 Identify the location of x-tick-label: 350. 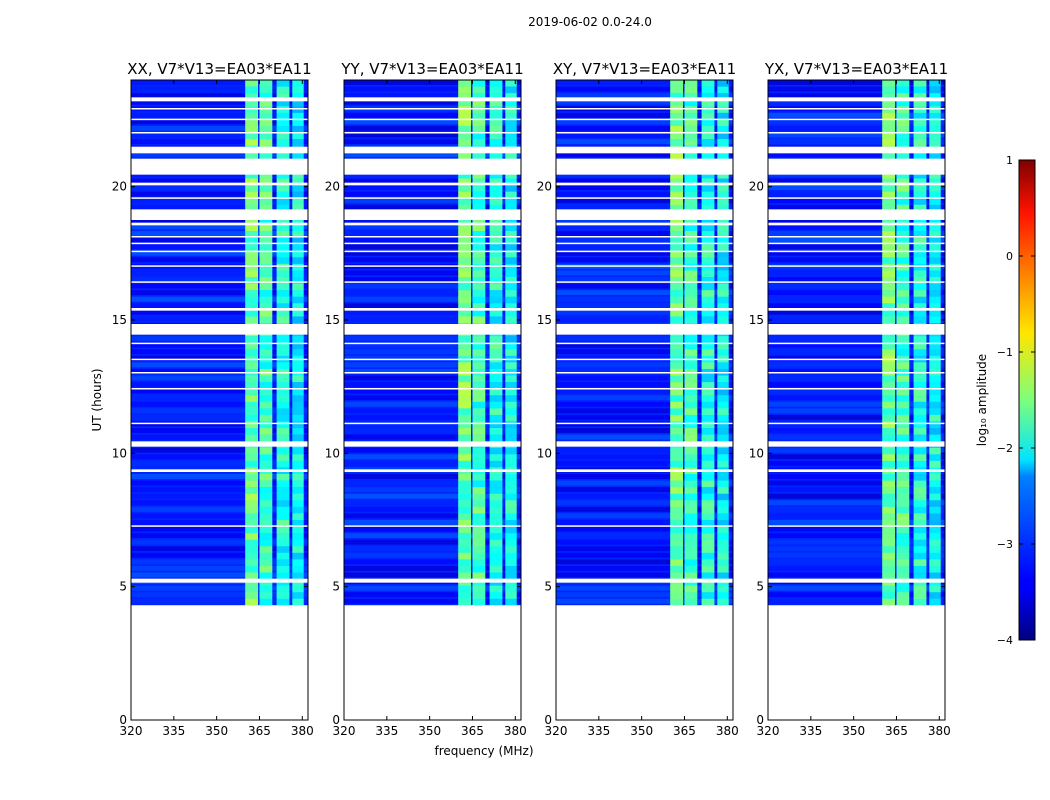
(216, 731).